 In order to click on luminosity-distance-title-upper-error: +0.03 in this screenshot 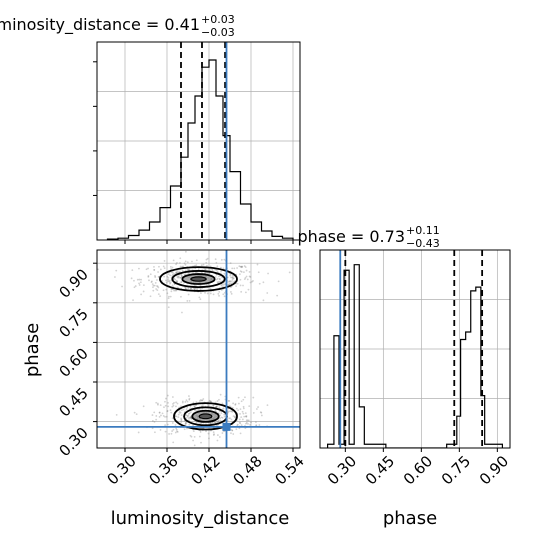, I will do `click(218, 19)`.